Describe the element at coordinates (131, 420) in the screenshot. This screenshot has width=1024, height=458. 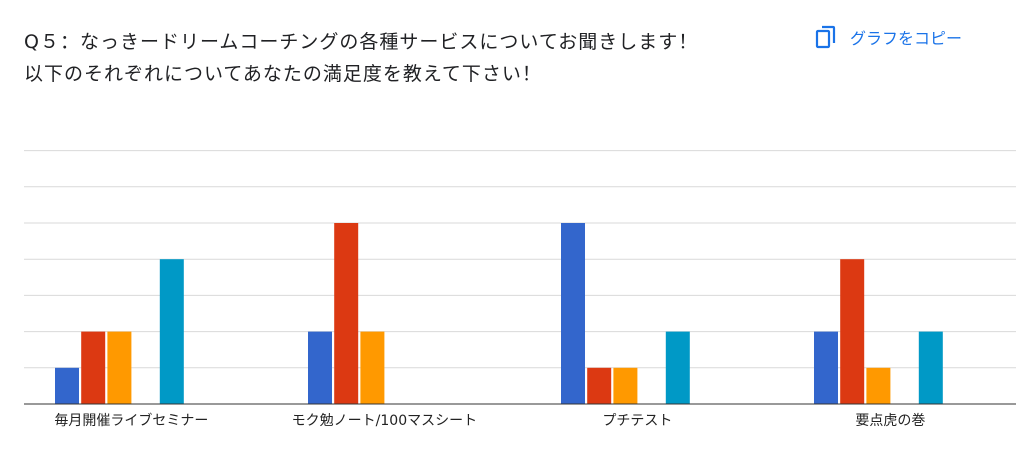
I see `category-label: 毎月開催ライブセミナー` at that location.